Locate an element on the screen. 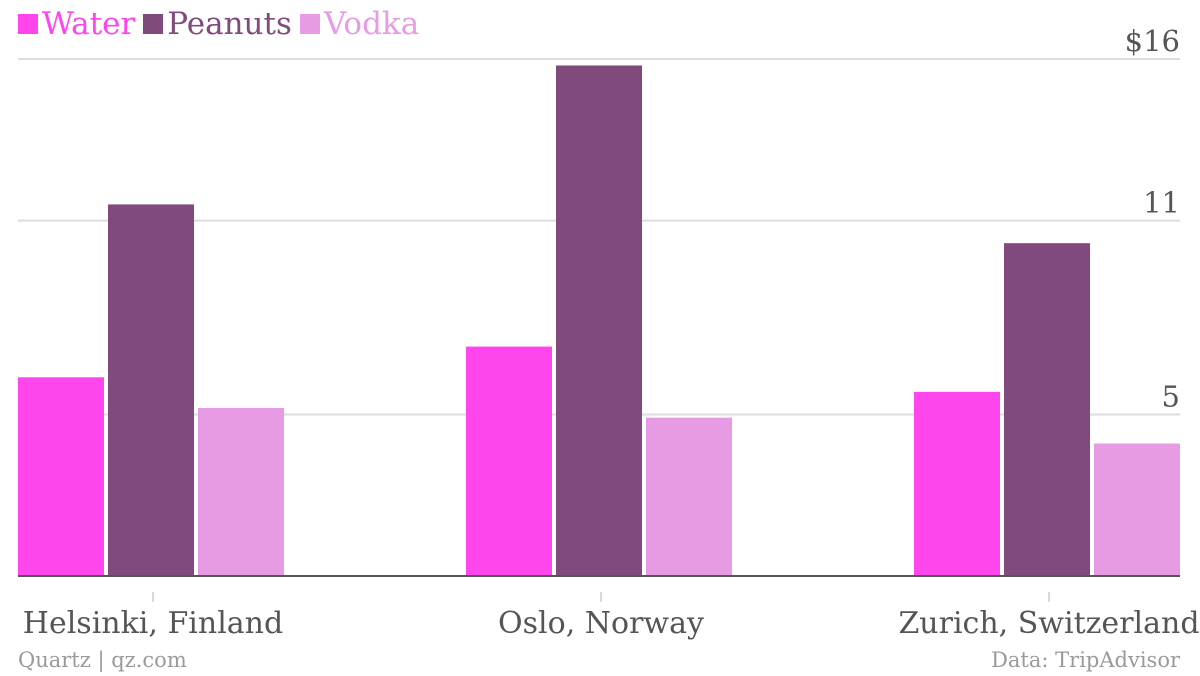  y-tick-label: 11 is located at coordinates (1161, 203).